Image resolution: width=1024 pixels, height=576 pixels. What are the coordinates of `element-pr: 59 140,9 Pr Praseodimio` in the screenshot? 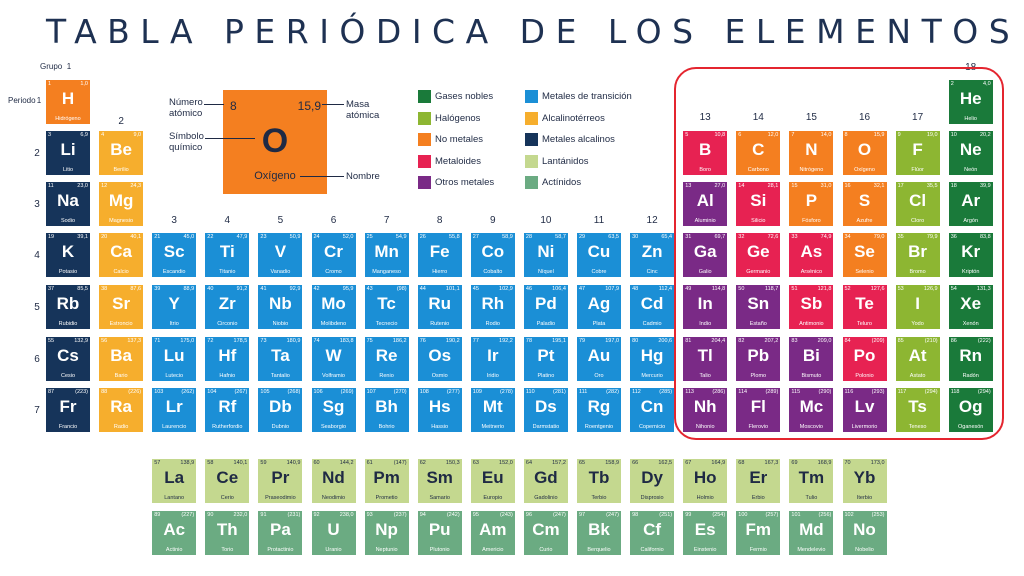 It's located at (280, 481).